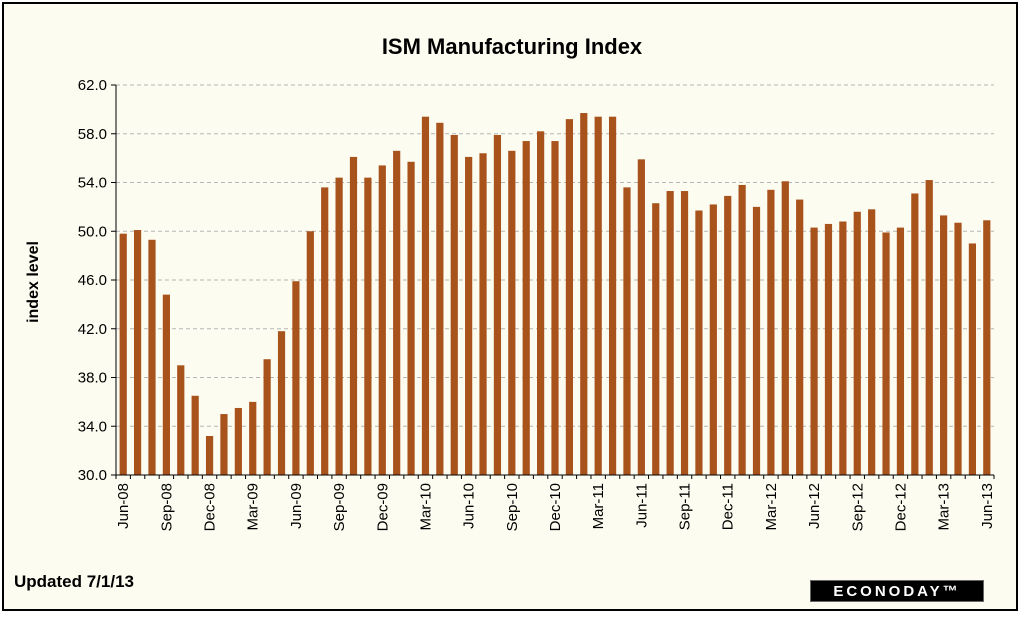 This screenshot has height=617, width=1024. What do you see at coordinates (92, 329) in the screenshot?
I see `y-tick-label: 42.0` at bounding box center [92, 329].